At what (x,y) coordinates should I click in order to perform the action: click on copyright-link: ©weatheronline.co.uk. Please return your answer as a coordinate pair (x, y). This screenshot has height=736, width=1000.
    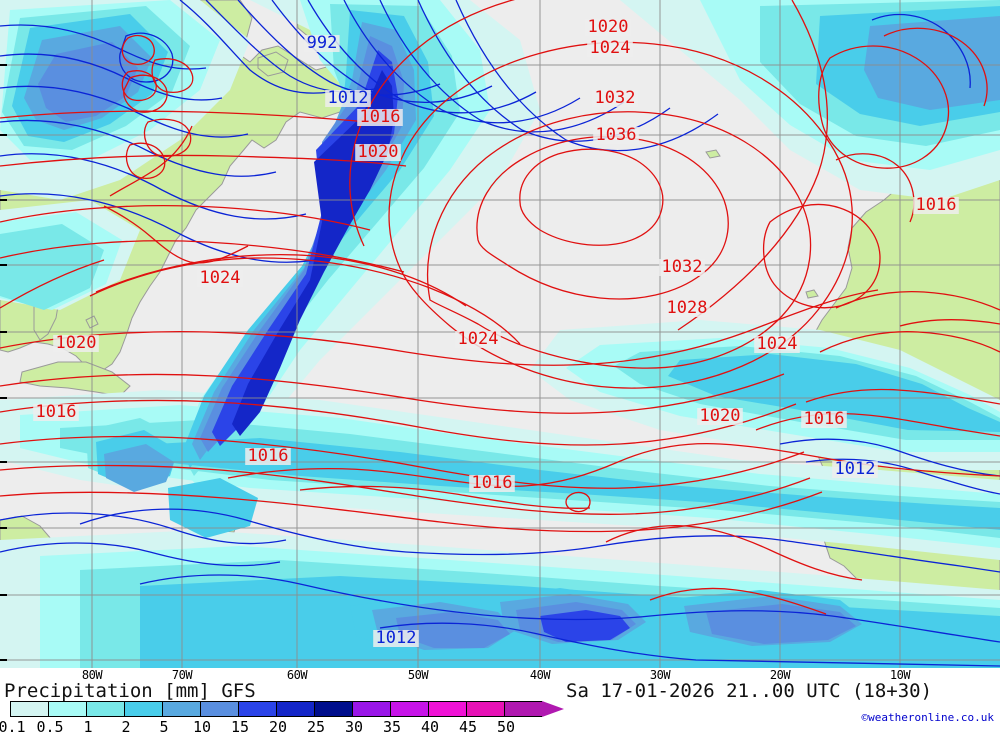
    Looking at the image, I should click on (927, 717).